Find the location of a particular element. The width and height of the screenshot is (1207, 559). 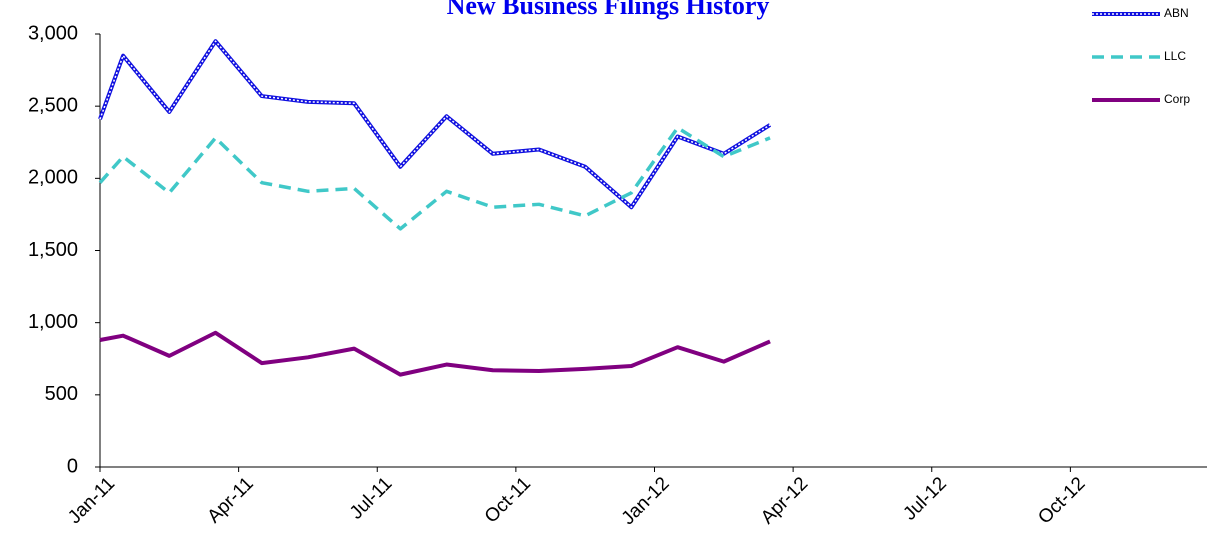

x-tick-label: Jul-11 is located at coordinates (371, 498).